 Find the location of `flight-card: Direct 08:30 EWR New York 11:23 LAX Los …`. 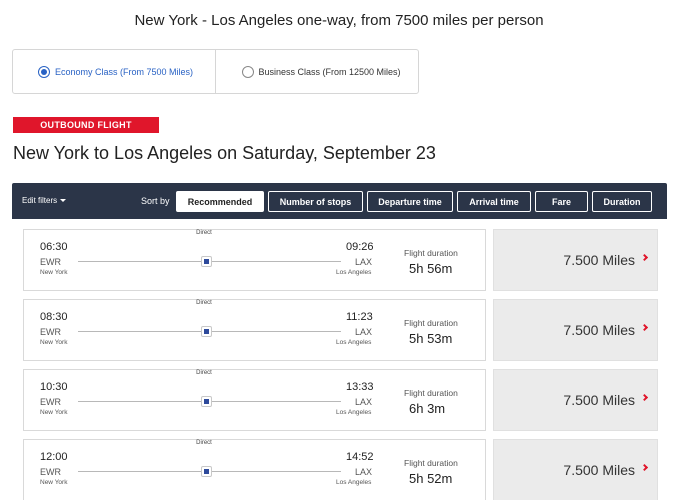

flight-card: Direct 08:30 EWR New York 11:23 LAX Los … is located at coordinates (254, 330).